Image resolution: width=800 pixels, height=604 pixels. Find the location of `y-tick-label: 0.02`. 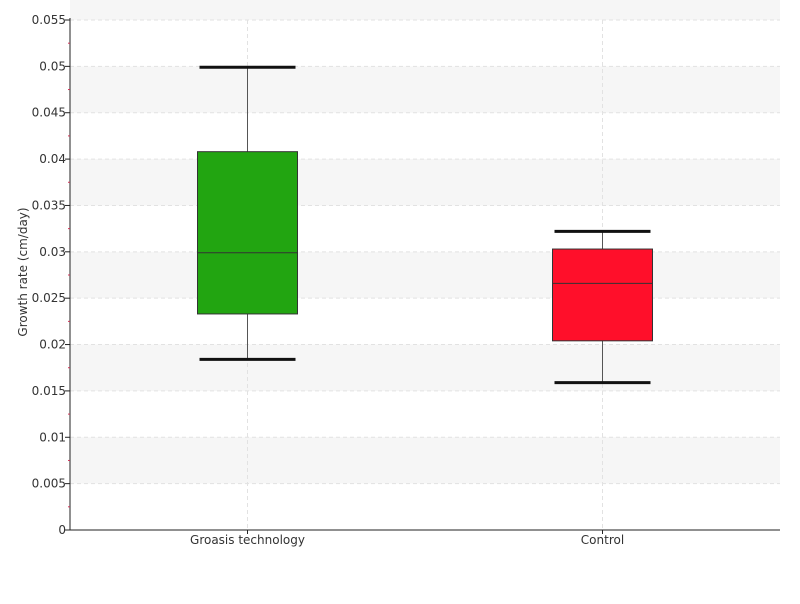

y-tick-label: 0.02 is located at coordinates (52, 345).